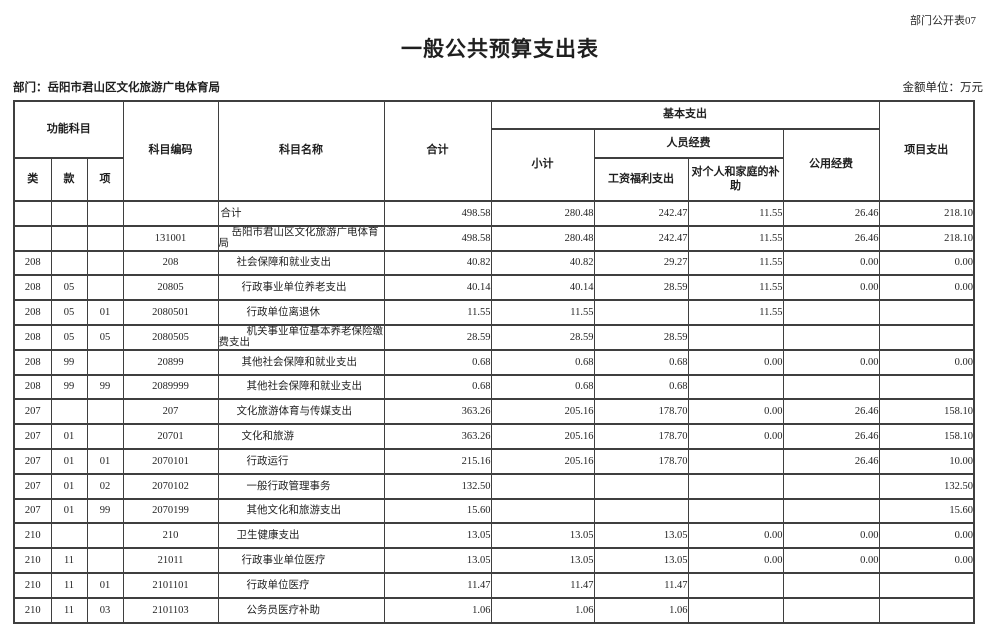 The image size is (1000, 635). Describe the element at coordinates (641, 436) in the screenshot. I see `cell-wage-welfare: 178.70` at that location.